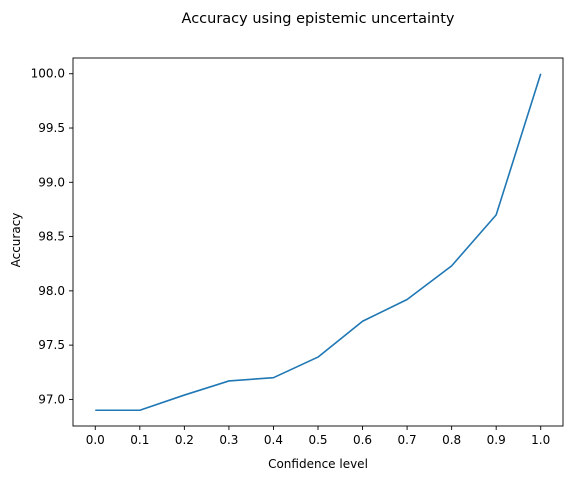 This screenshot has width=584, height=480. What do you see at coordinates (51, 345) in the screenshot?
I see `y-tick-label: 97.5` at bounding box center [51, 345].